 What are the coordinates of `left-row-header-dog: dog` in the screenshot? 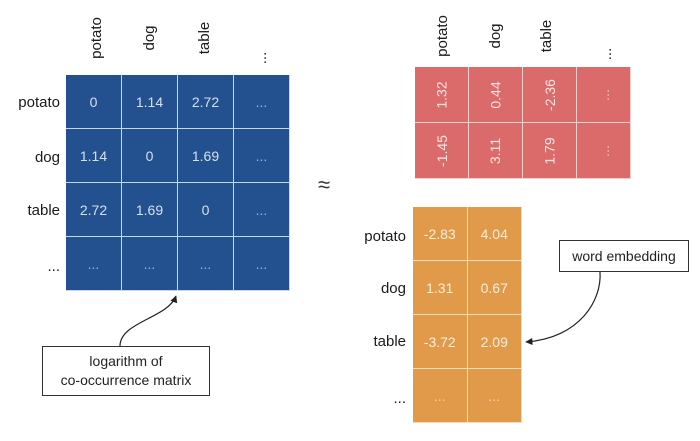 It's located at (47, 157).